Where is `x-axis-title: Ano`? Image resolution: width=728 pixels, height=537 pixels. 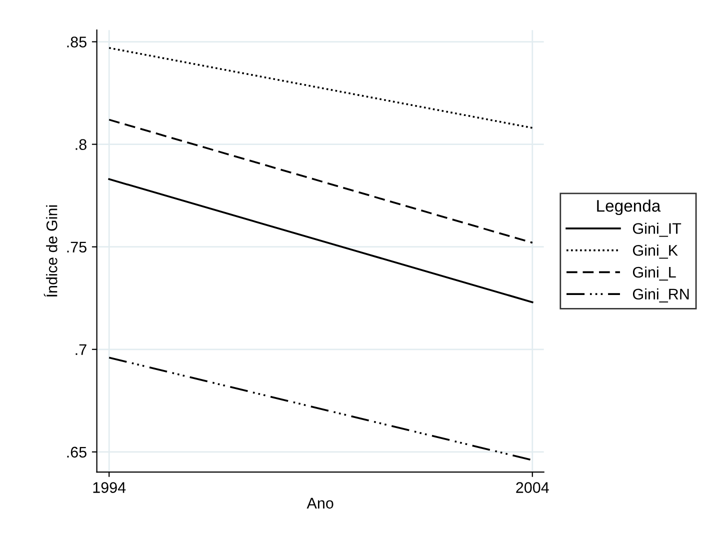
x-axis-title: Ano is located at coordinates (320, 503).